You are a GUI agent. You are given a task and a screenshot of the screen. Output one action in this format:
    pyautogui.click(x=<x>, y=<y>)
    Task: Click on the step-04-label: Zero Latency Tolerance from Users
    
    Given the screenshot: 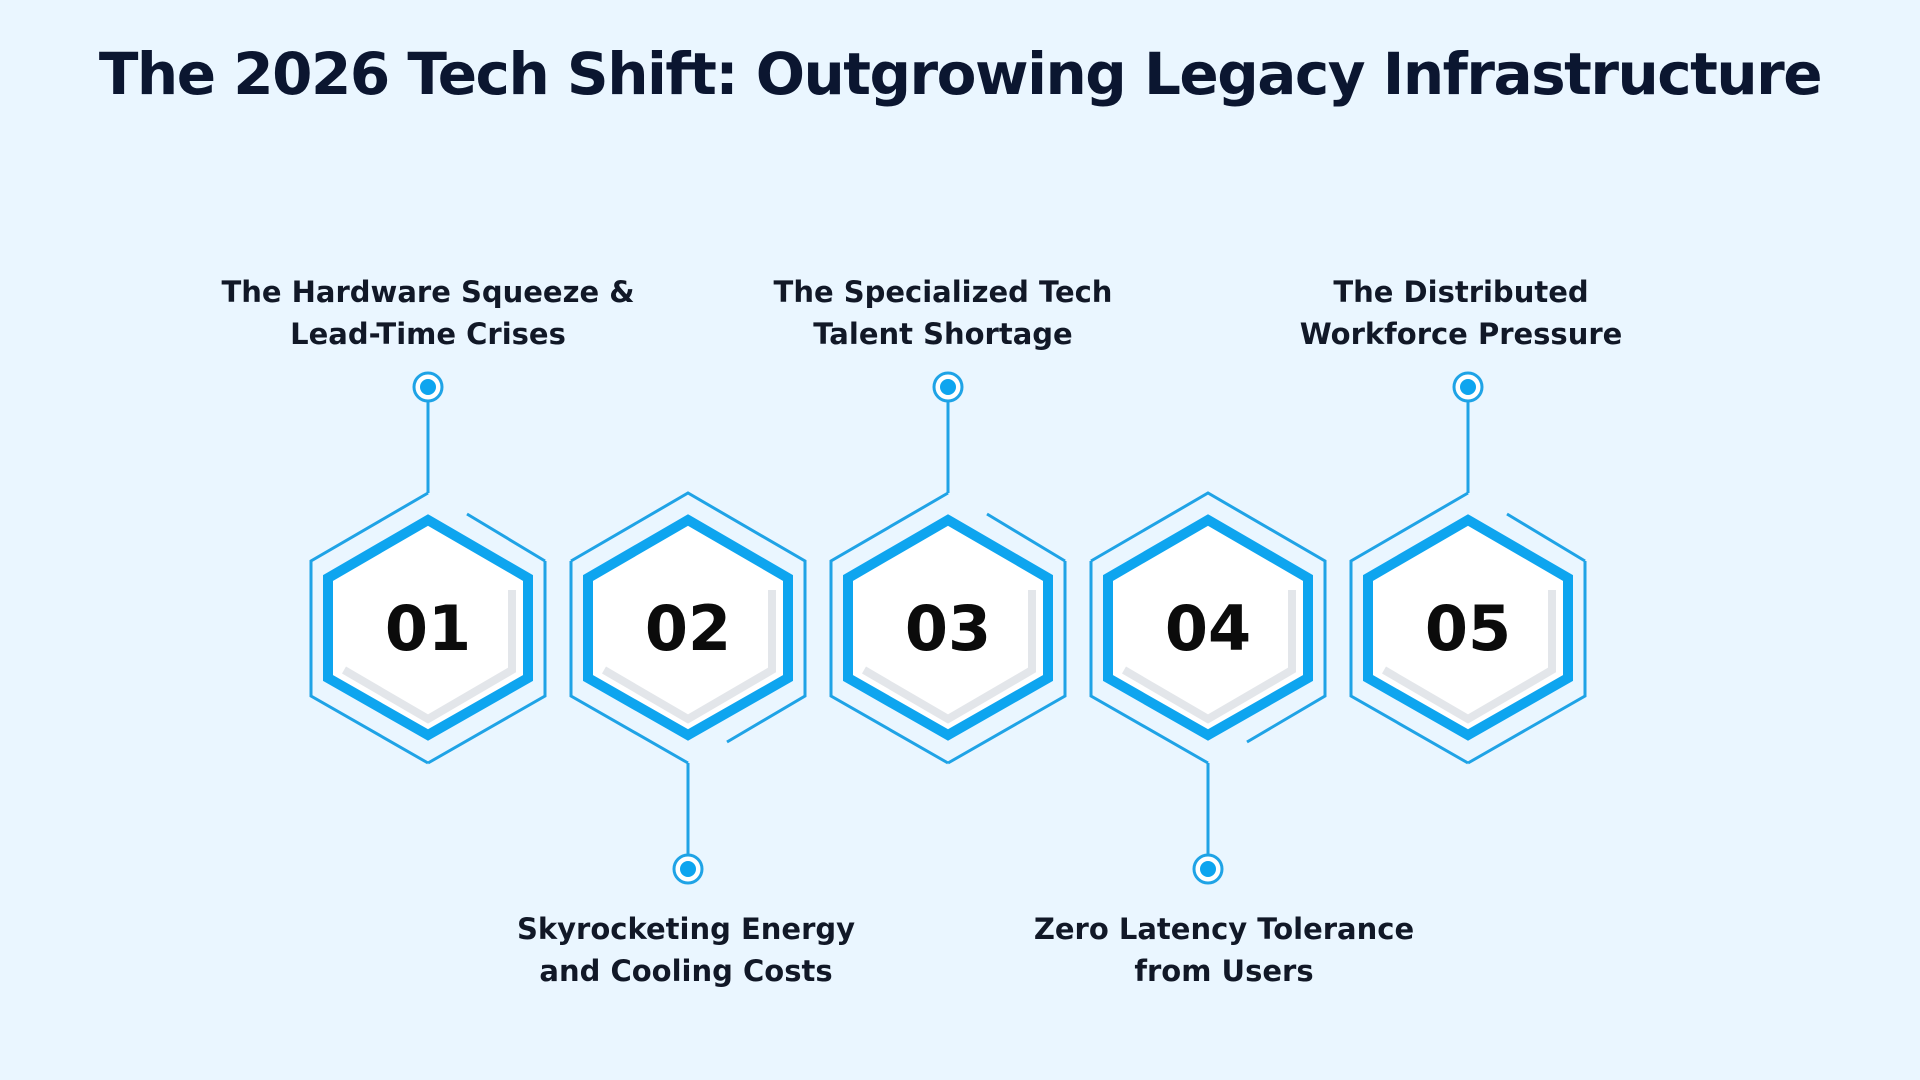 What is the action you would take?
    pyautogui.click(x=1224, y=950)
    